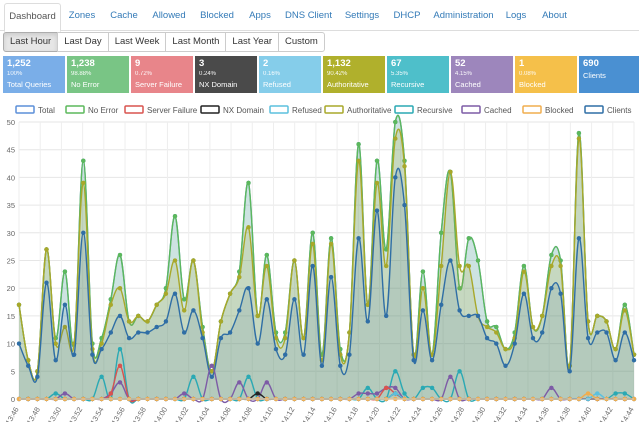  What do you see at coordinates (554, 15) in the screenshot?
I see `tab-about: About` at bounding box center [554, 15].